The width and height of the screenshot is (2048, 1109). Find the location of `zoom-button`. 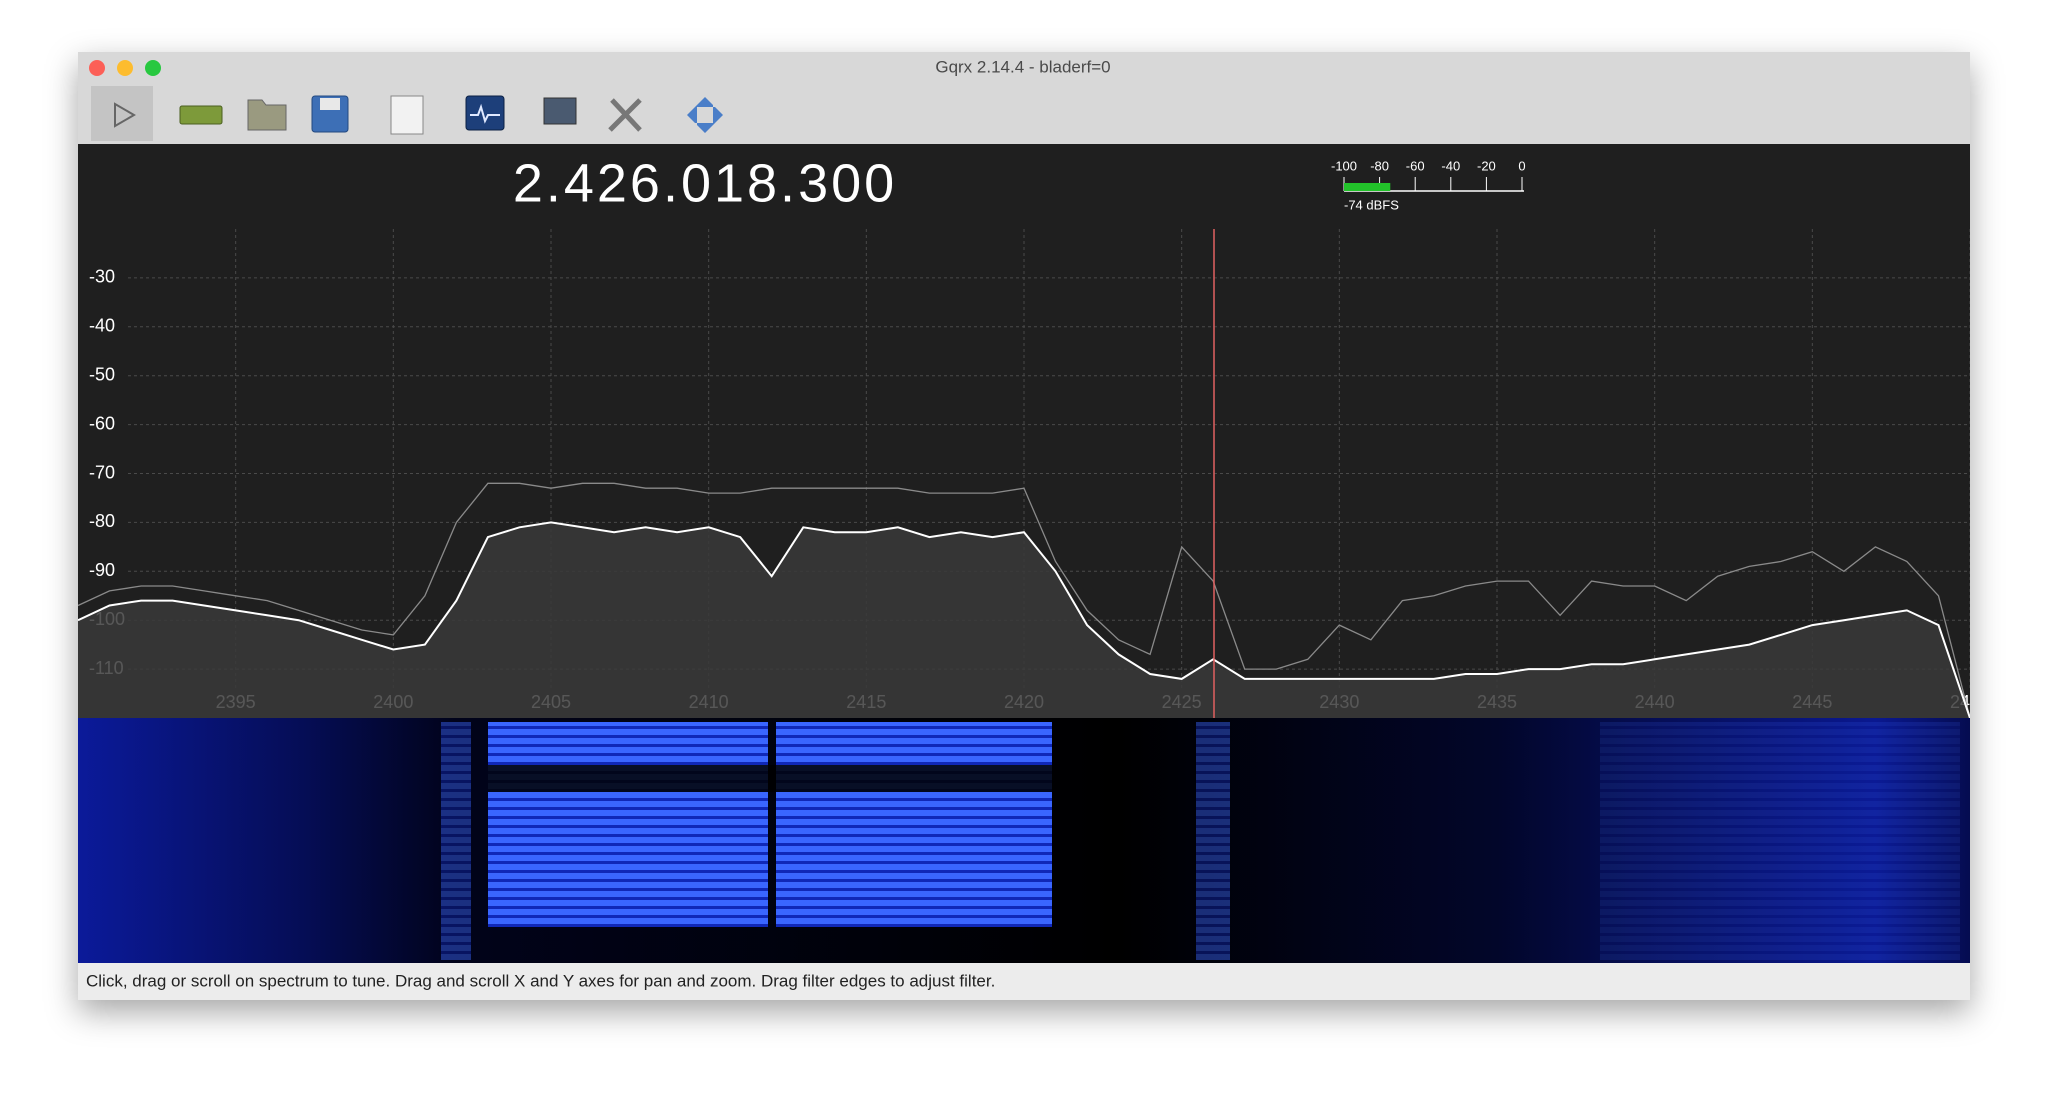

zoom-button is located at coordinates (153, 68).